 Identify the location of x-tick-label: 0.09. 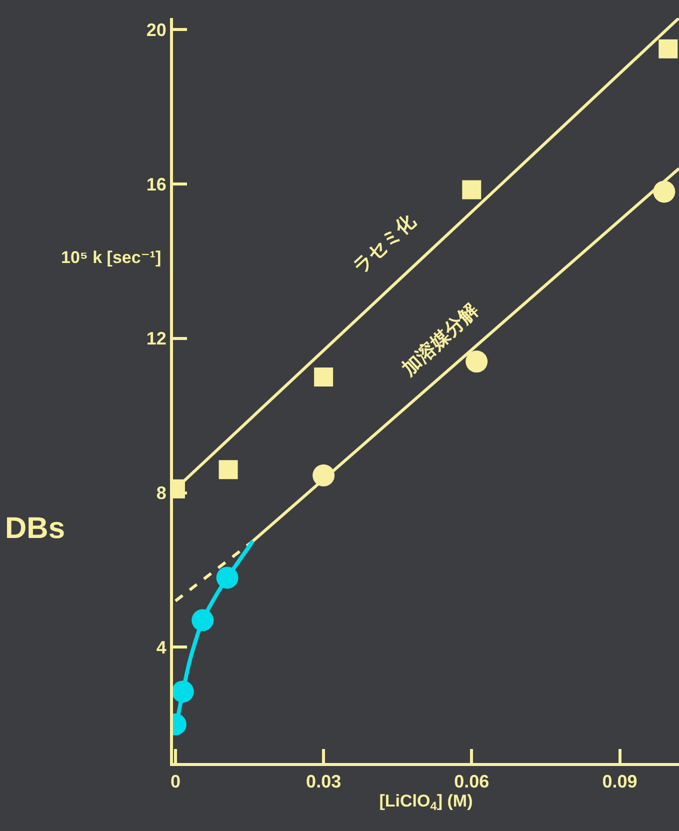
(620, 782).